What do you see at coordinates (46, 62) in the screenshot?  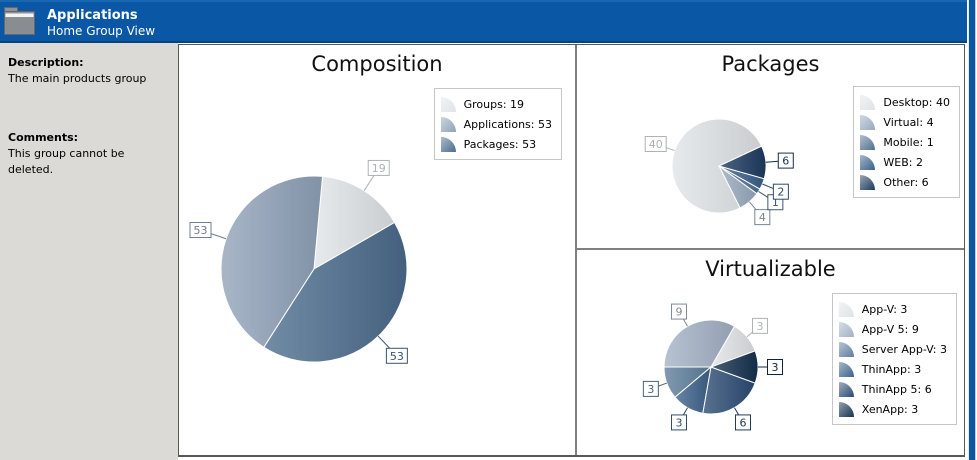 I see `description-label: Description:` at bounding box center [46, 62].